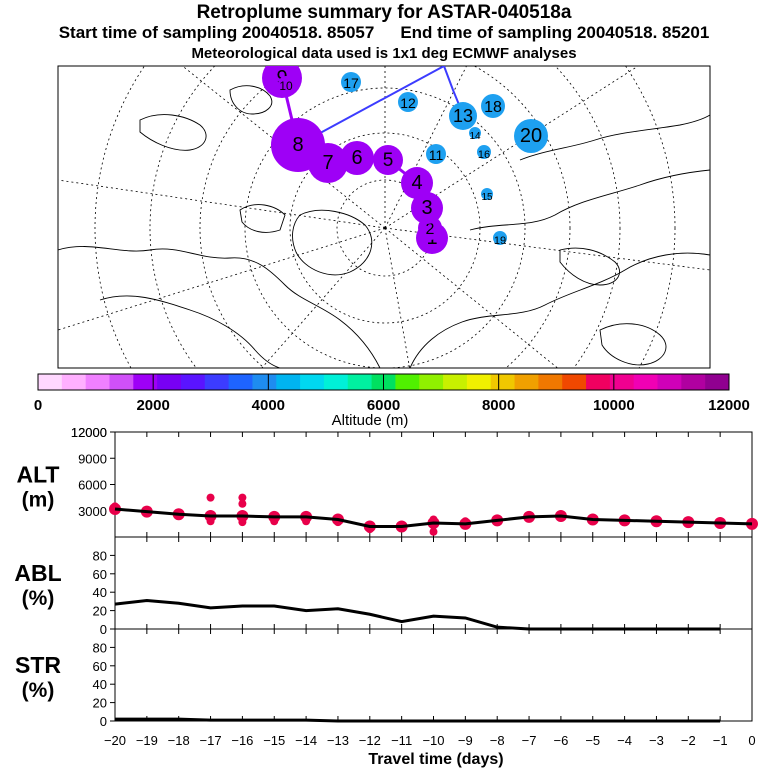 This screenshot has width=768, height=768. What do you see at coordinates (262, 218) in the screenshot?
I see `island-coast` at bounding box center [262, 218].